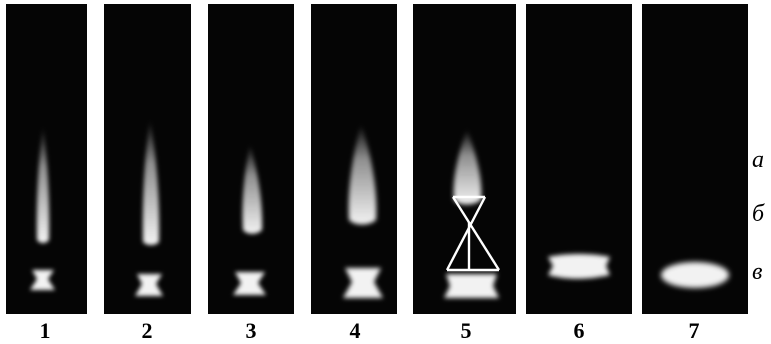 The height and width of the screenshot is (344, 771). I want to click on cone-overlay, so click(473, 233).